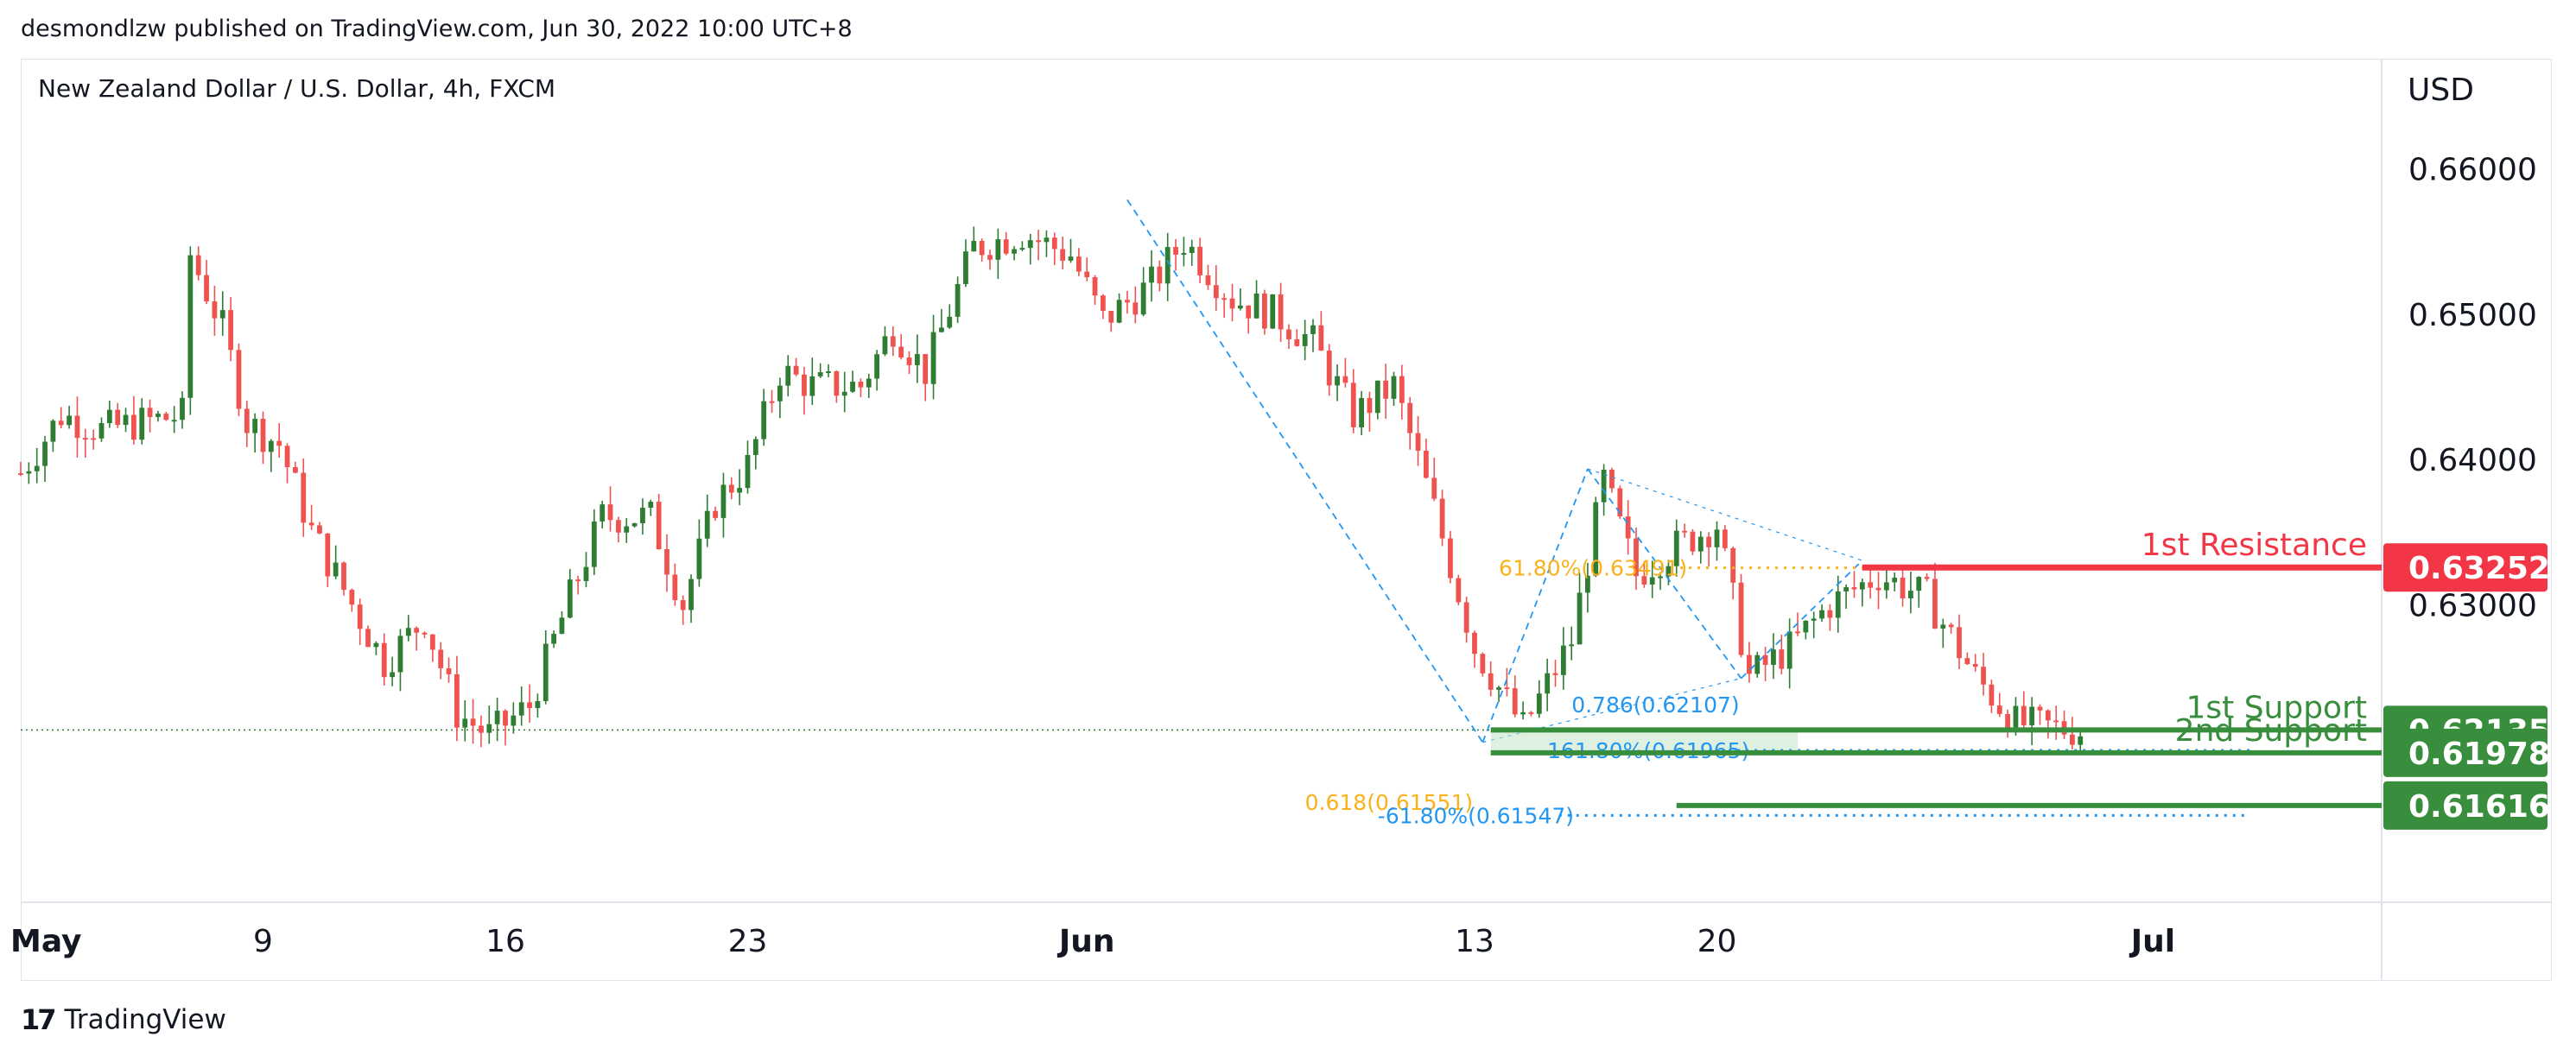 The image size is (2576, 1056). I want to click on tradingview-logo-text: TradingView, so click(145, 1019).